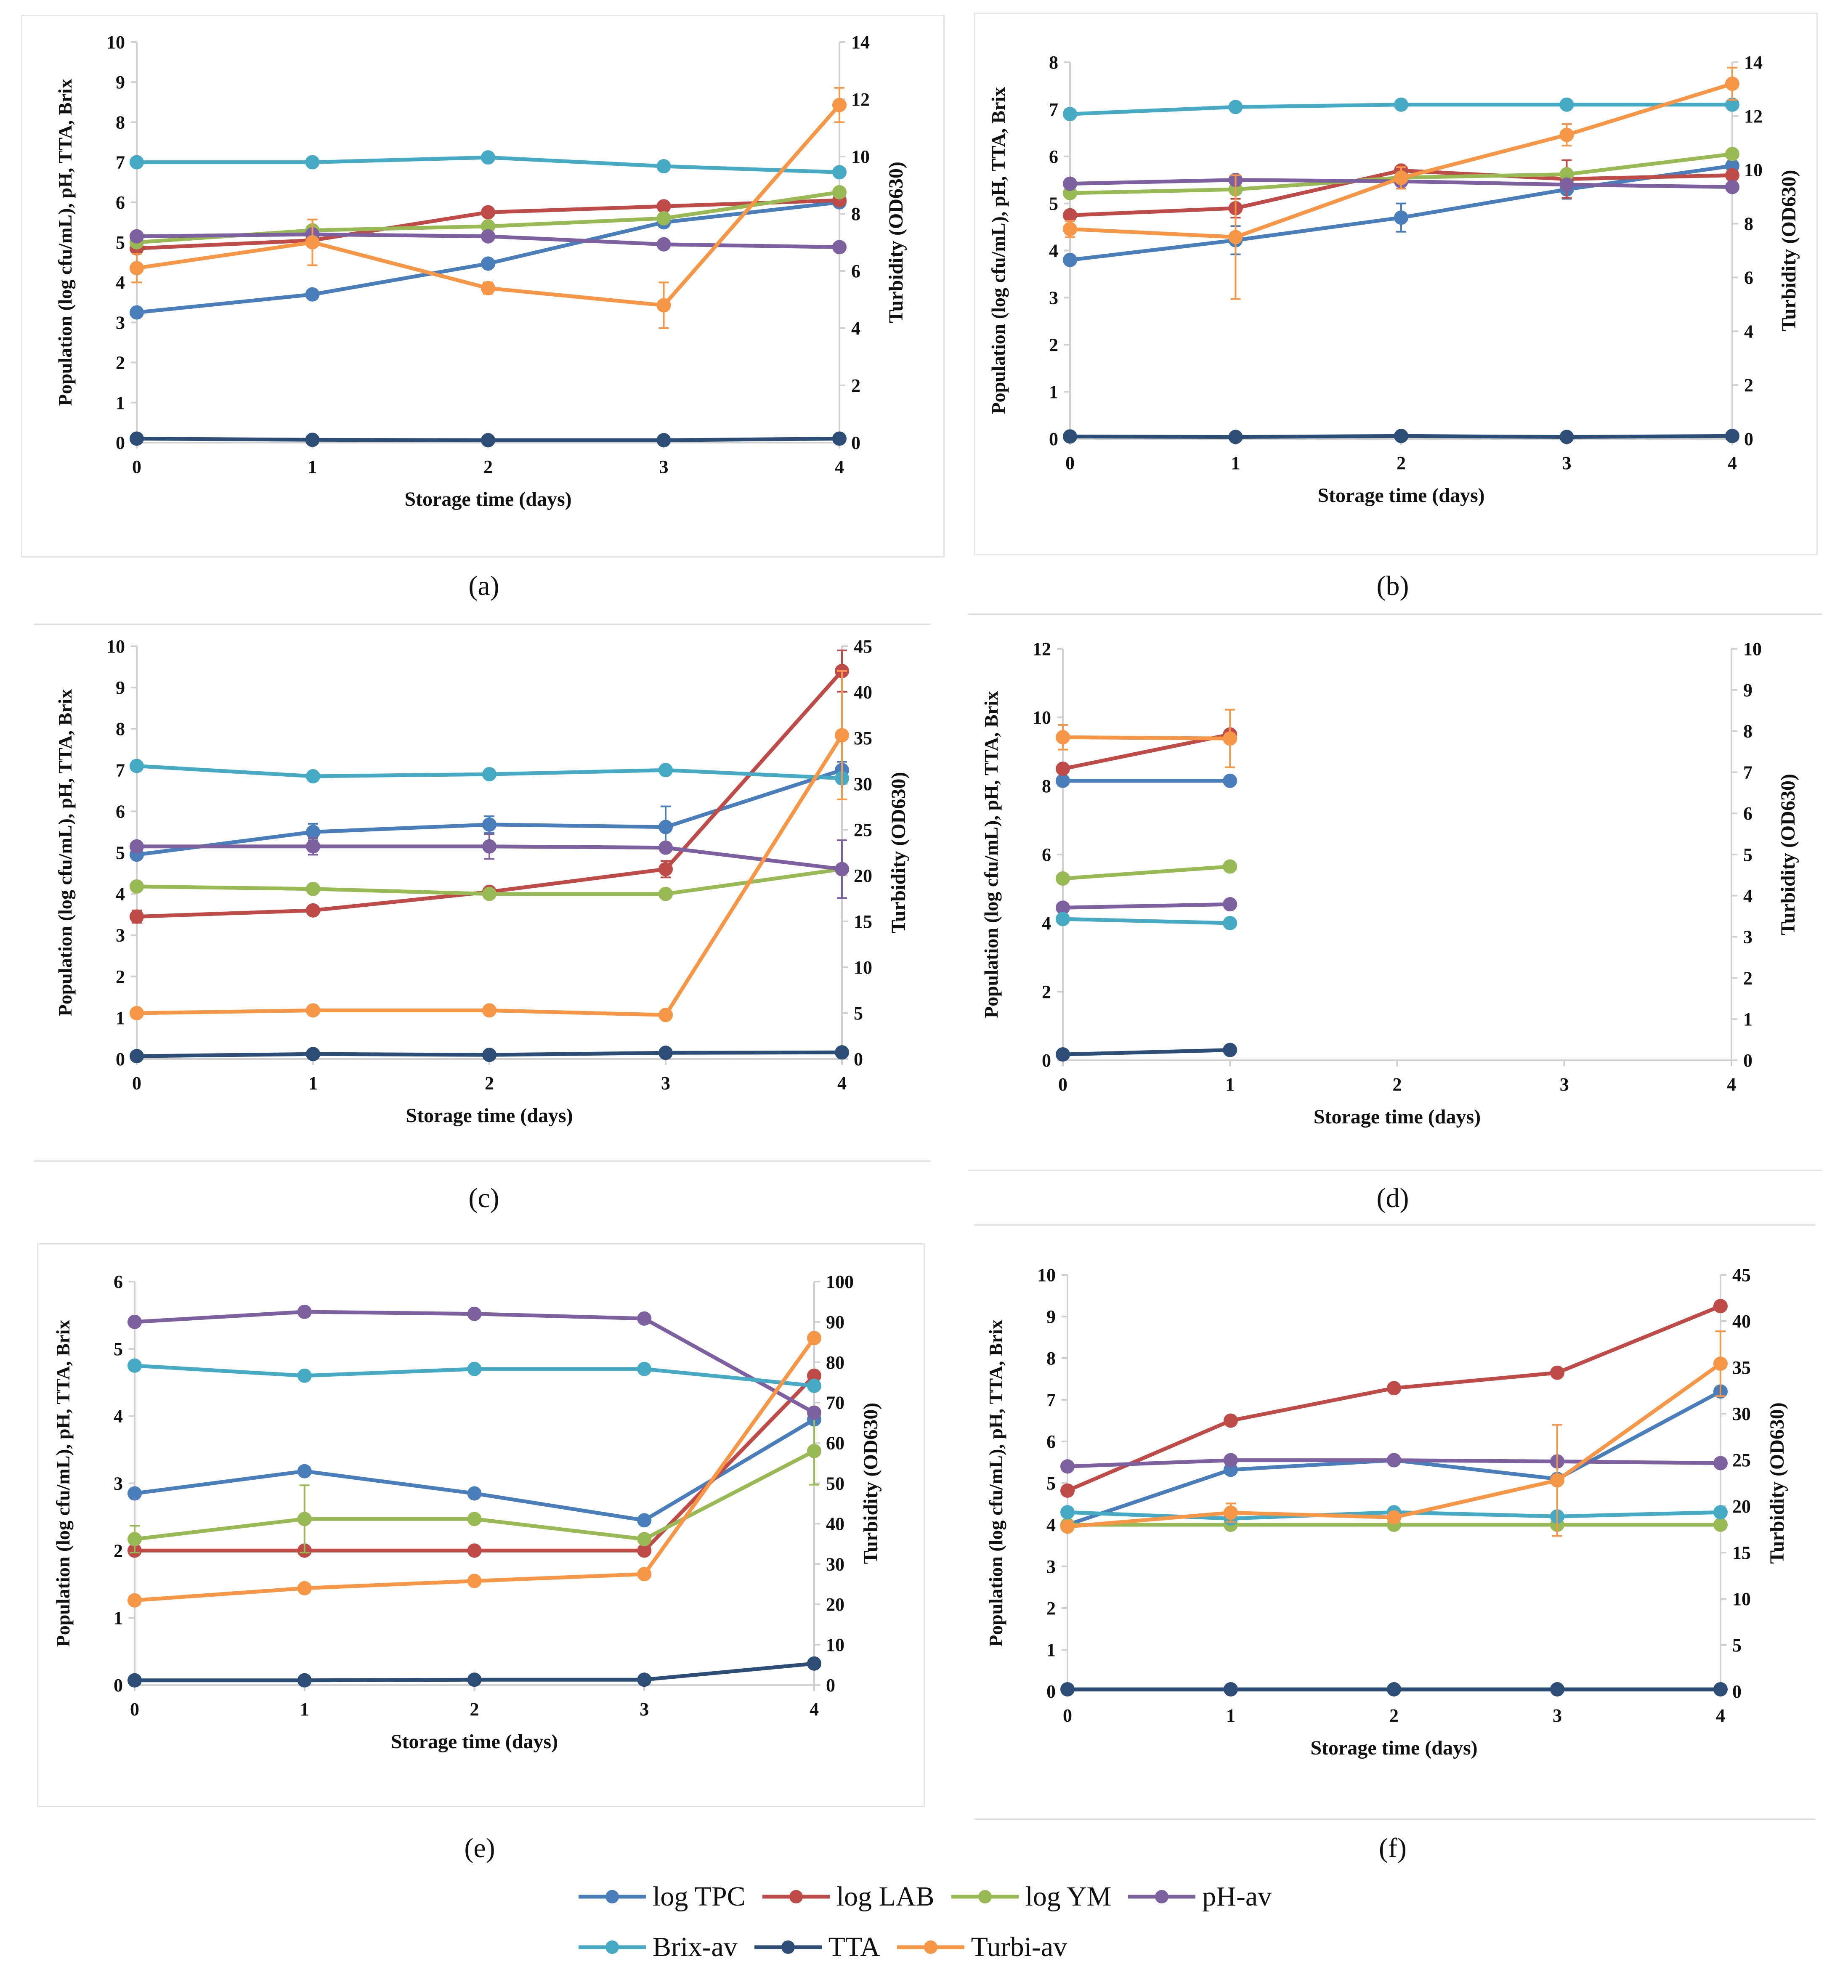 Image resolution: width=1848 pixels, height=1988 pixels. What do you see at coordinates (612, 1896) in the screenshot?
I see `legend-marker-svg` at bounding box center [612, 1896].